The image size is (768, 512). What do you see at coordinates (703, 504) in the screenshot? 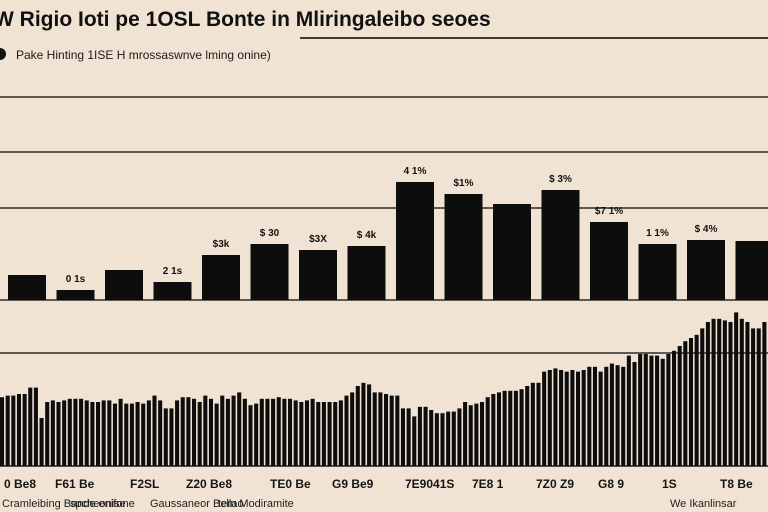
I see `chart-source: We Ikanlinsar` at bounding box center [703, 504].